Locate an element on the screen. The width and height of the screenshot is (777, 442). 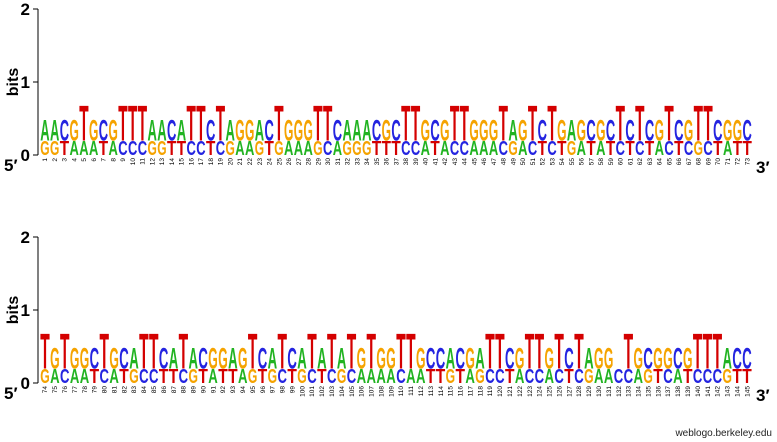
position-label: 64 is located at coordinates (660, 162).